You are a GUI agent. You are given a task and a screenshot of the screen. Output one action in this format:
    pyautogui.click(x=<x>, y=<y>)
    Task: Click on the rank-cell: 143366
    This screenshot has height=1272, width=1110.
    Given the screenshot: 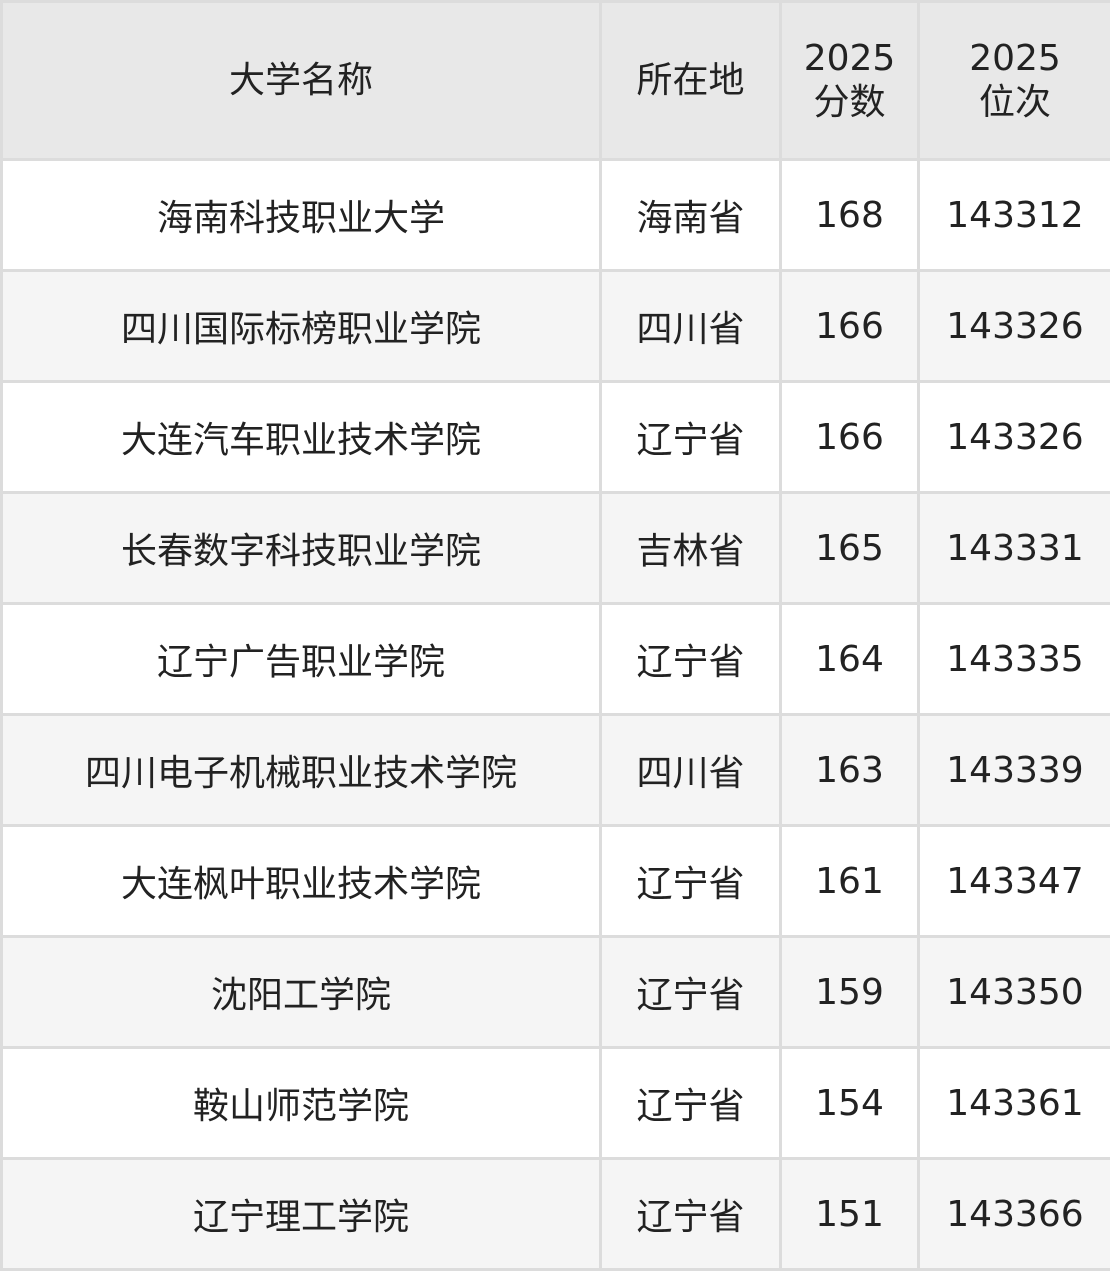 What is the action you would take?
    pyautogui.click(x=1013, y=1214)
    